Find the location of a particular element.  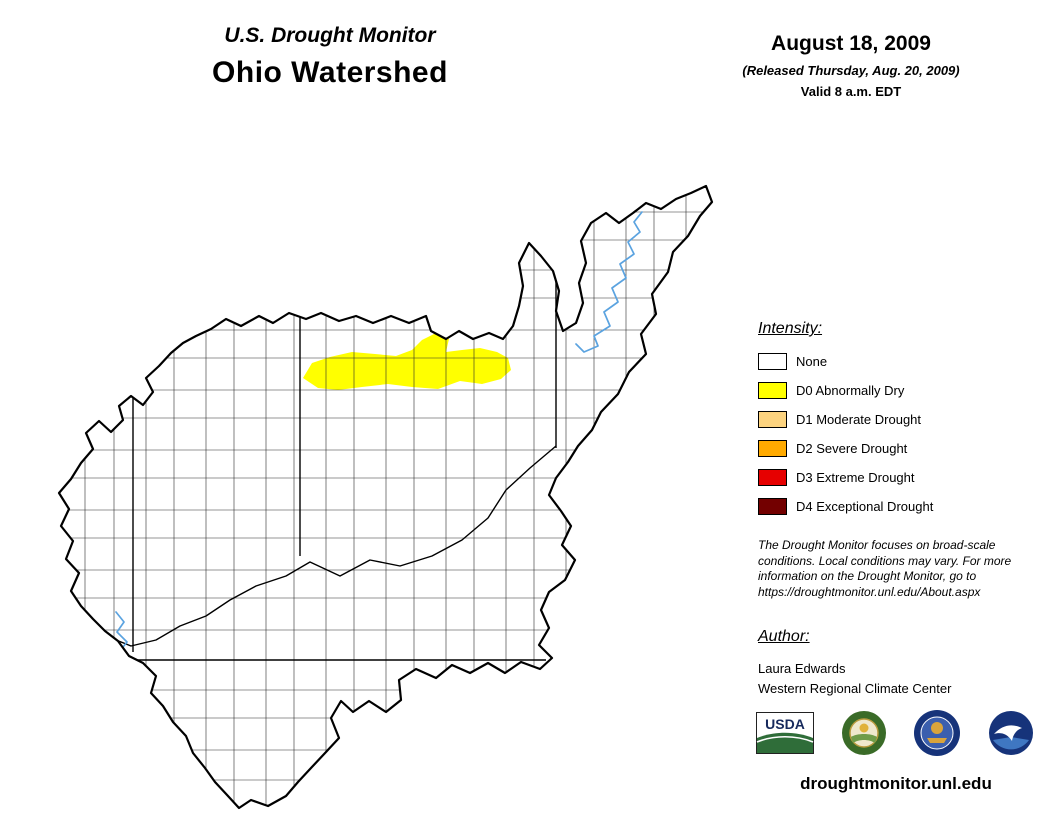

author-org: Western Regional Climate Center is located at coordinates (855, 688).